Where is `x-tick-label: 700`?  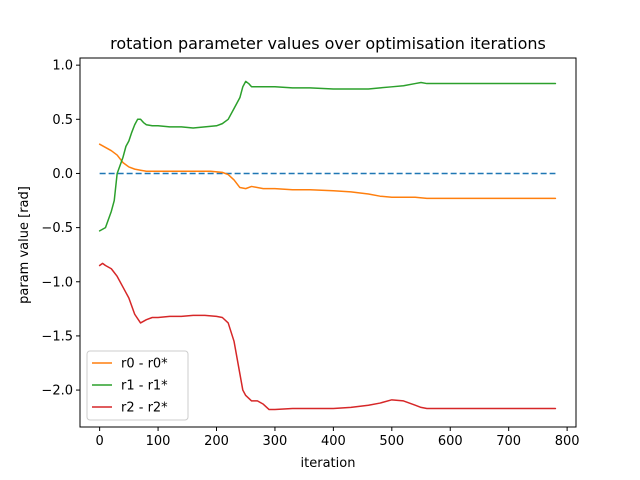
x-tick-label: 700 is located at coordinates (508, 441).